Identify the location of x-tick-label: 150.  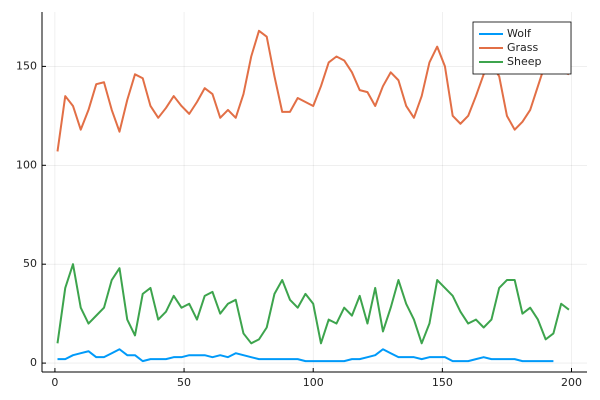
(442, 382).